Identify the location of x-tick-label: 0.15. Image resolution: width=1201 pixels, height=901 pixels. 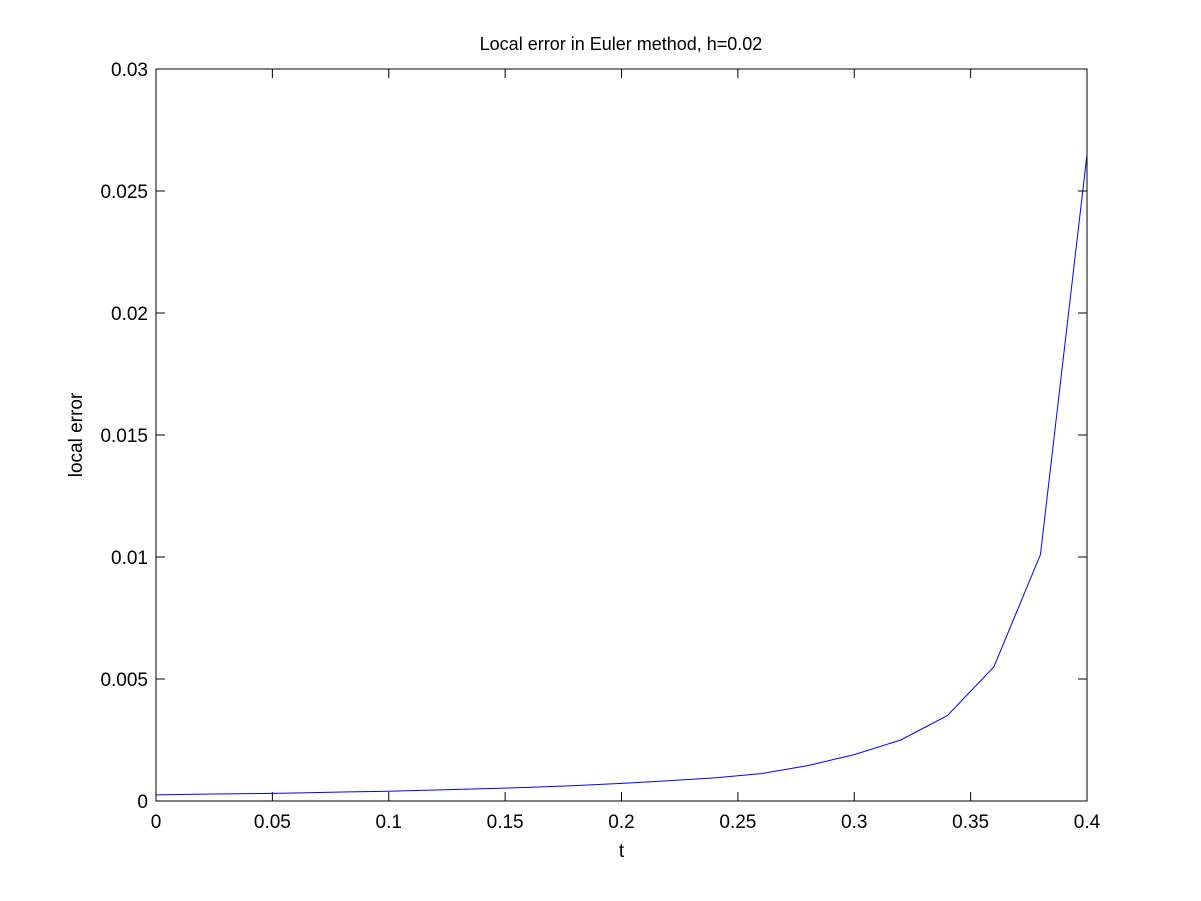
(505, 822).